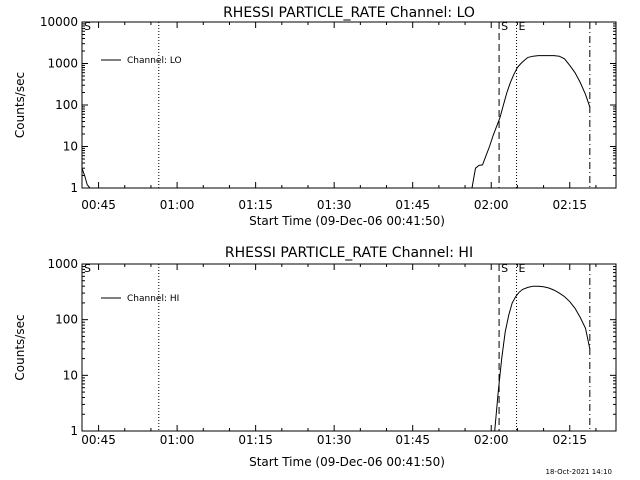 The width and height of the screenshot is (640, 480). I want to click on y-tick-label: 10000, so click(59, 22).